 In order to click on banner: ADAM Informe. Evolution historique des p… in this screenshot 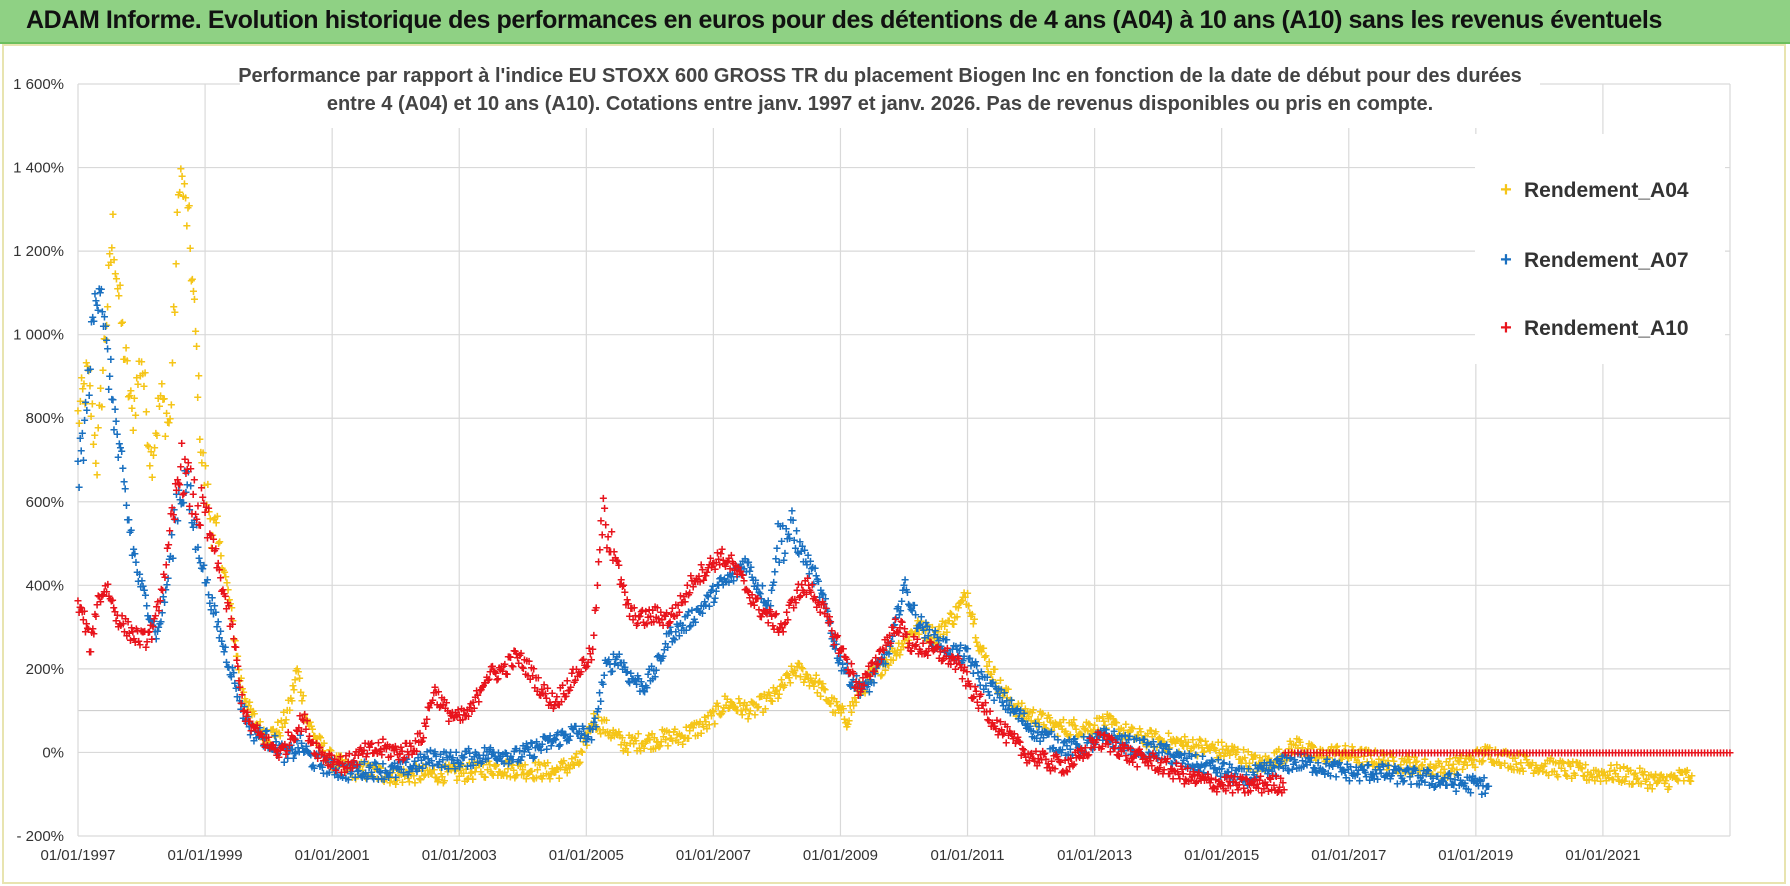, I will do `click(895, 22)`.